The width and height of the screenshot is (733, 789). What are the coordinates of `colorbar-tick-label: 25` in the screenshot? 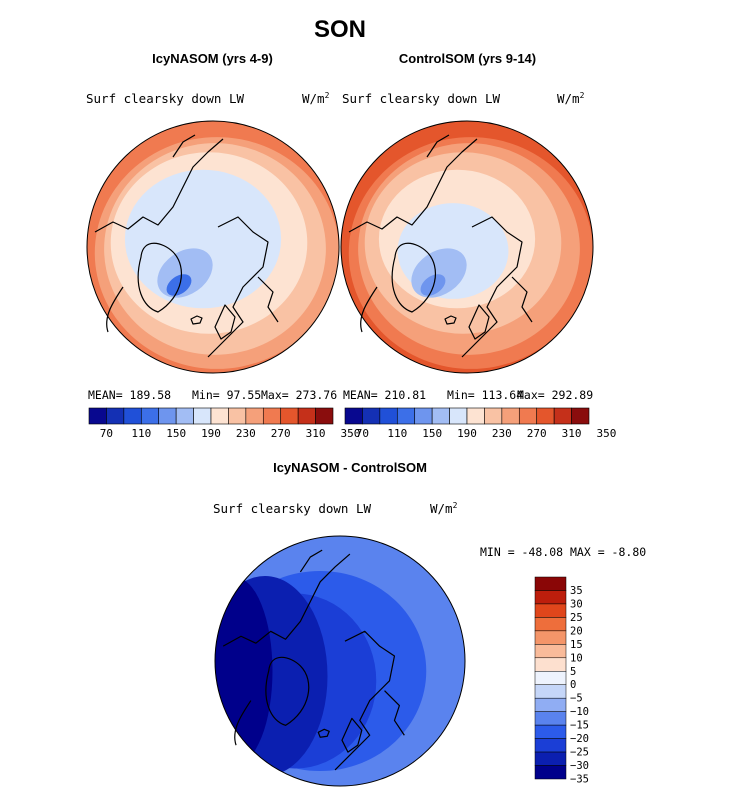 It's located at (576, 618).